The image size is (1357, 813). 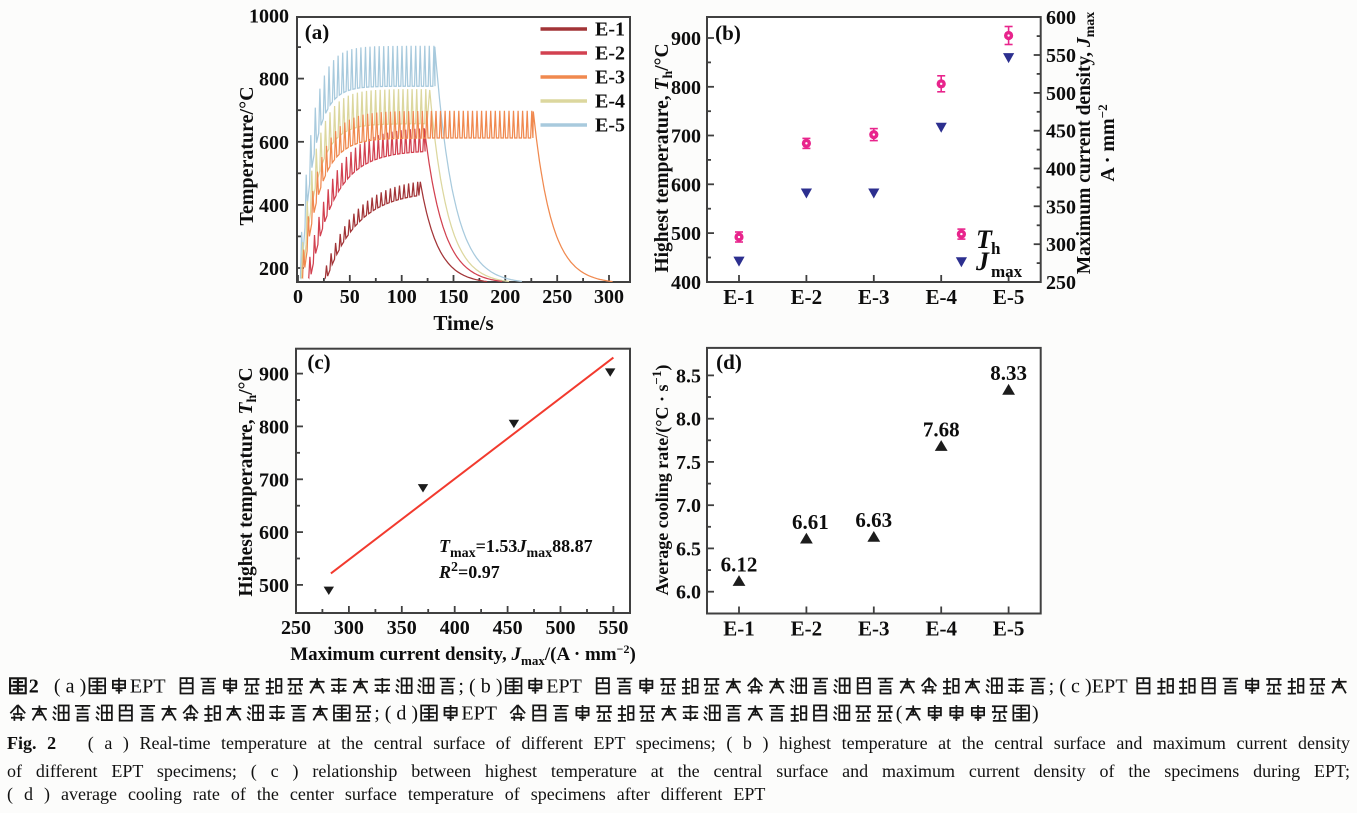 I want to click on svg-text: Temperature/°C, so click(x=247, y=155).